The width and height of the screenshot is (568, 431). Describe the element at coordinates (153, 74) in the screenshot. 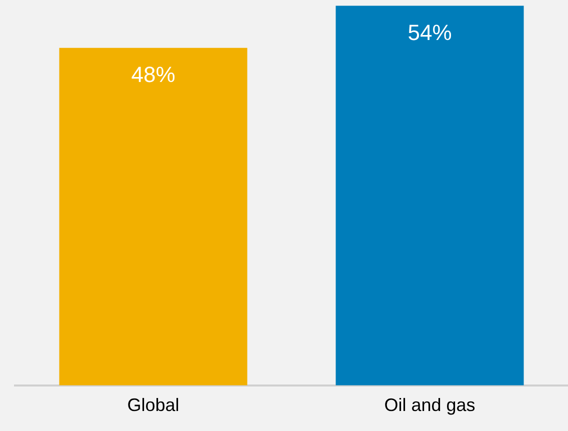

I see `data-label: 48%` at that location.